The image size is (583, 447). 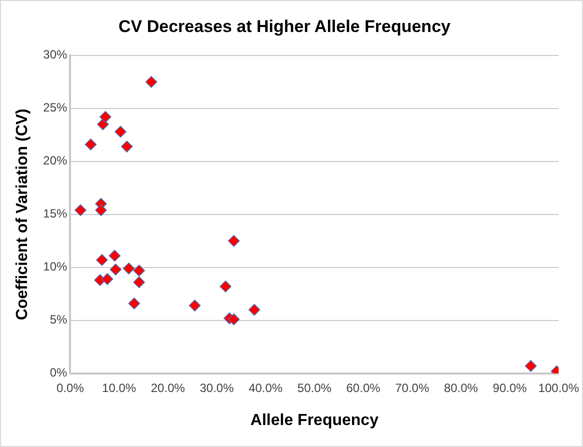 I want to click on x-tick-label: 70.0%, so click(x=412, y=387).